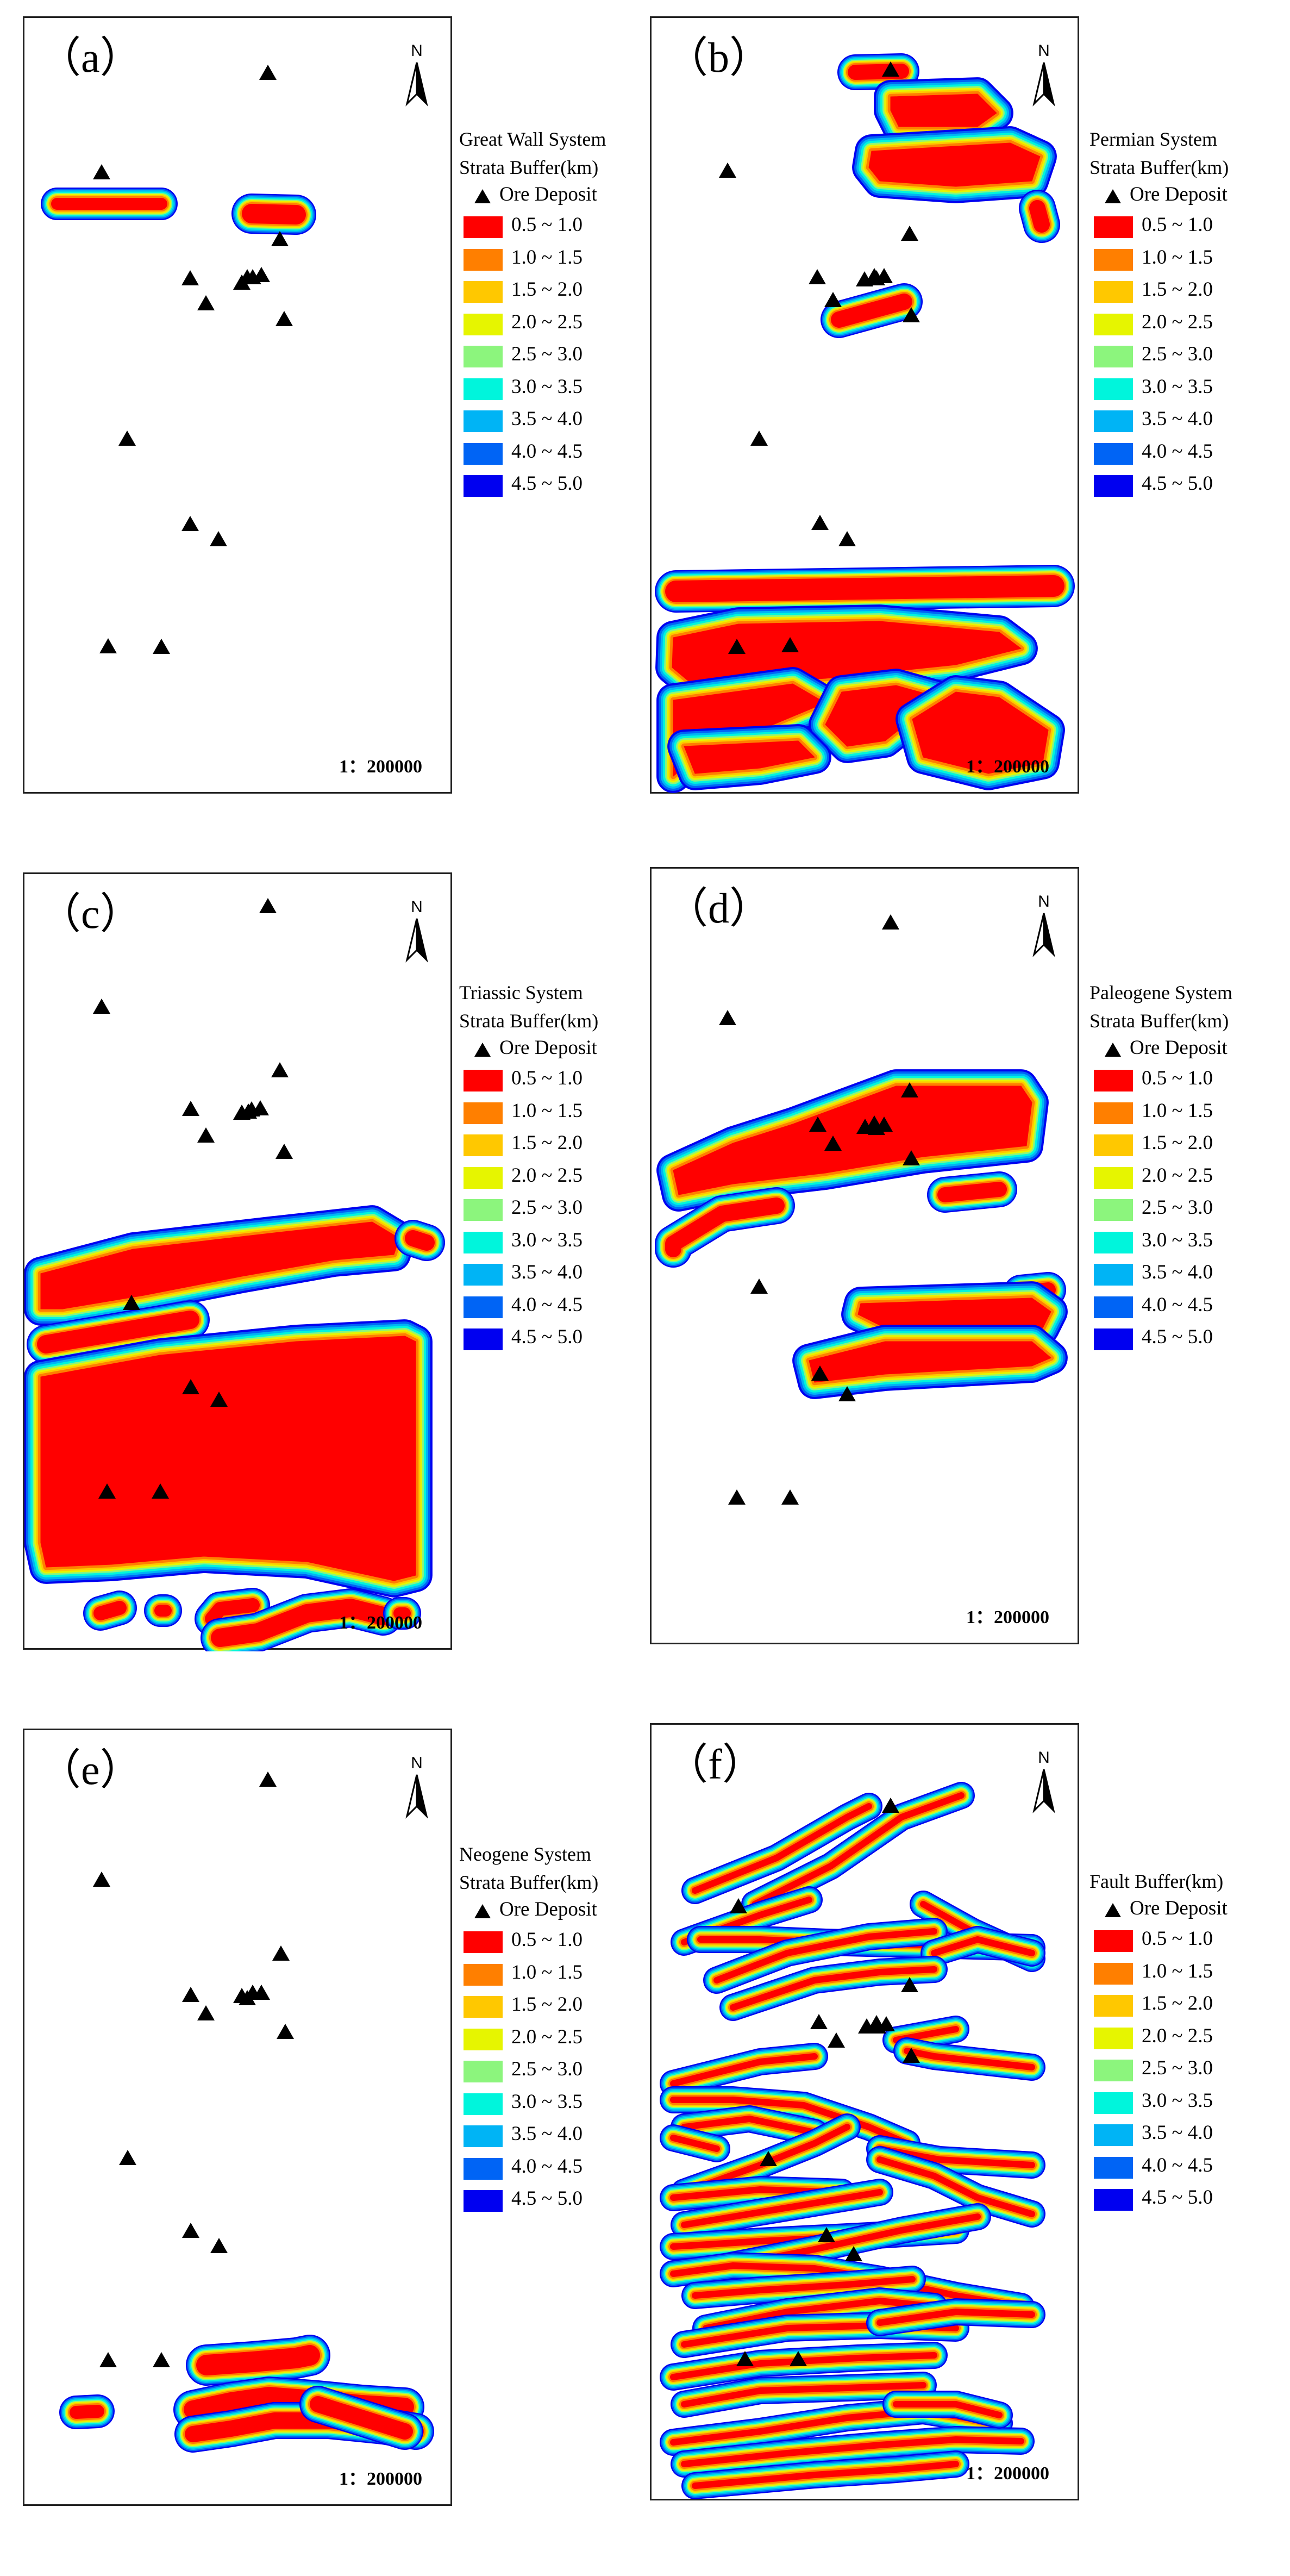 The image size is (1290, 2576). I want to click on north-arrow-icon: N, so click(1043, 925).